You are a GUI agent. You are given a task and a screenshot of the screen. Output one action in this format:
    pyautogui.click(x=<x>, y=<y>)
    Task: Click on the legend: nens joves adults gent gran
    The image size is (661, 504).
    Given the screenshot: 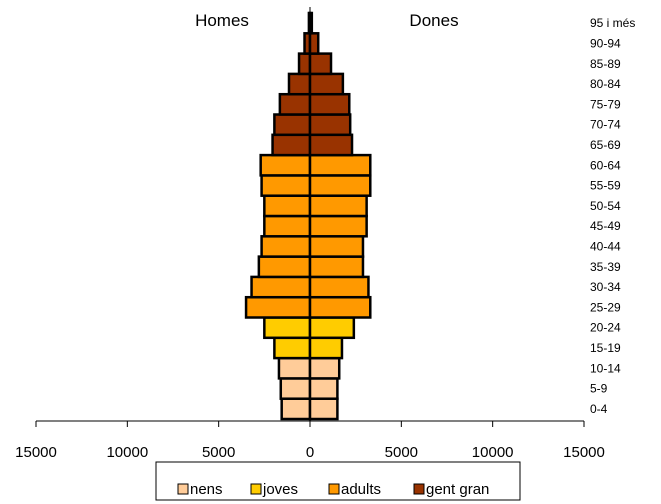 What is the action you would take?
    pyautogui.click(x=338, y=481)
    